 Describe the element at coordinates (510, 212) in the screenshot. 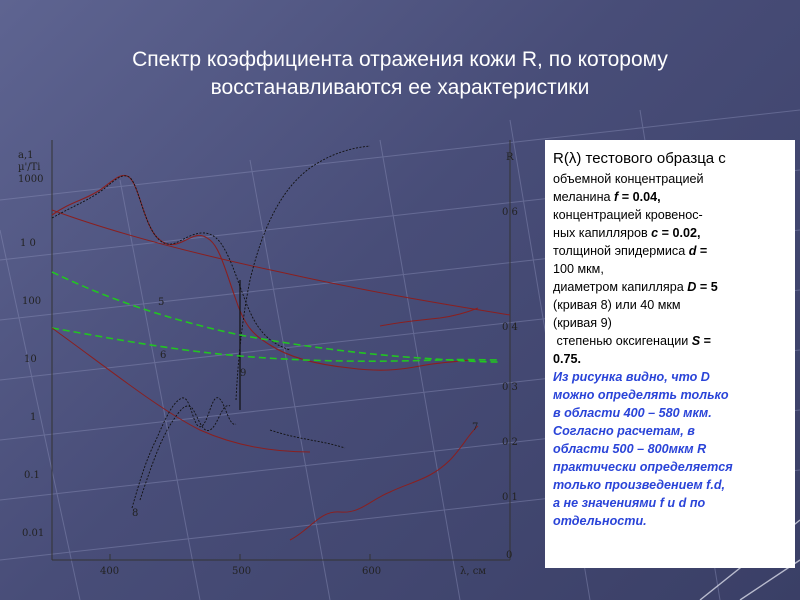

I see `right-tick-1: 0 6` at that location.